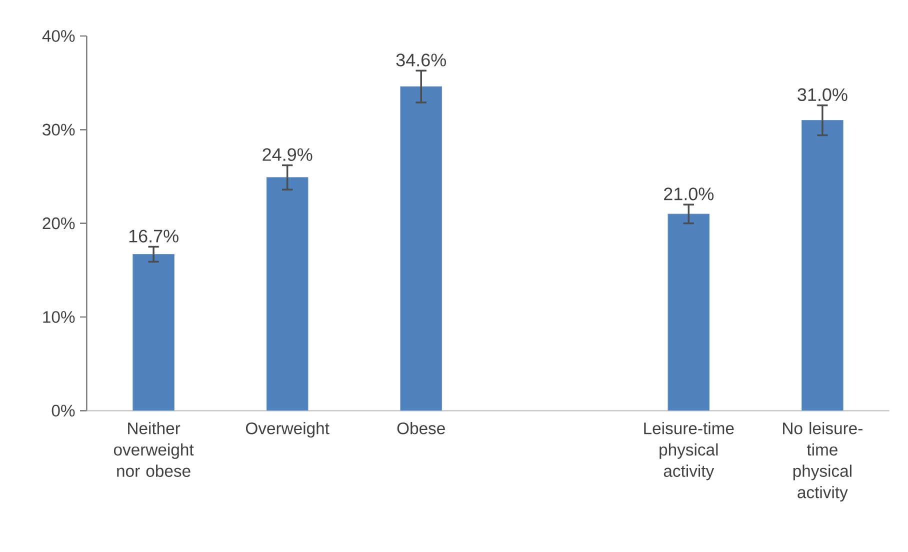 The width and height of the screenshot is (908, 552). Describe the element at coordinates (421, 428) in the screenshot. I see `x-tick-label: Obese` at that location.